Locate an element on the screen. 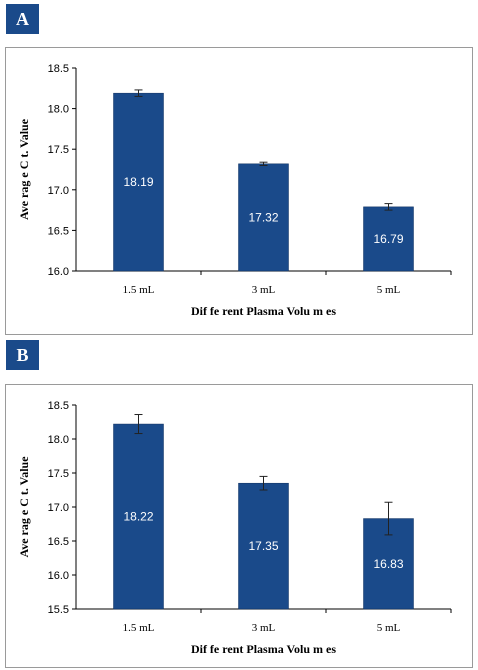 Image resolution: width=478 pixels, height=670 pixels. chart-b-y-tick-label: 18.5 is located at coordinates (58, 406).